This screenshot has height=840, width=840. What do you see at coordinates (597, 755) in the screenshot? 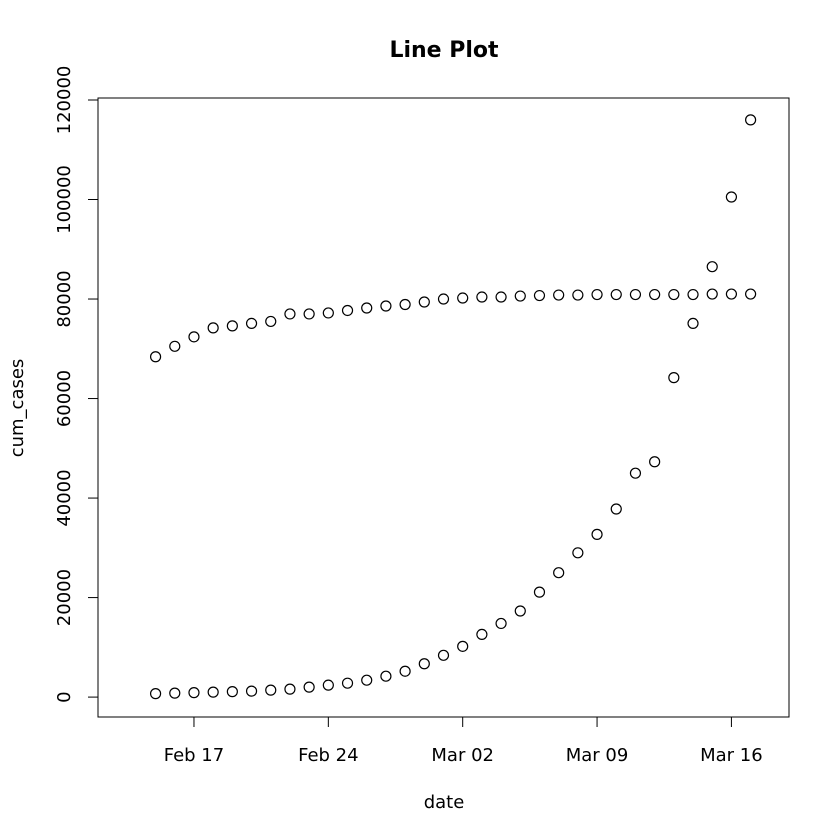
I see `x-tick-label: Mar 09` at bounding box center [597, 755].